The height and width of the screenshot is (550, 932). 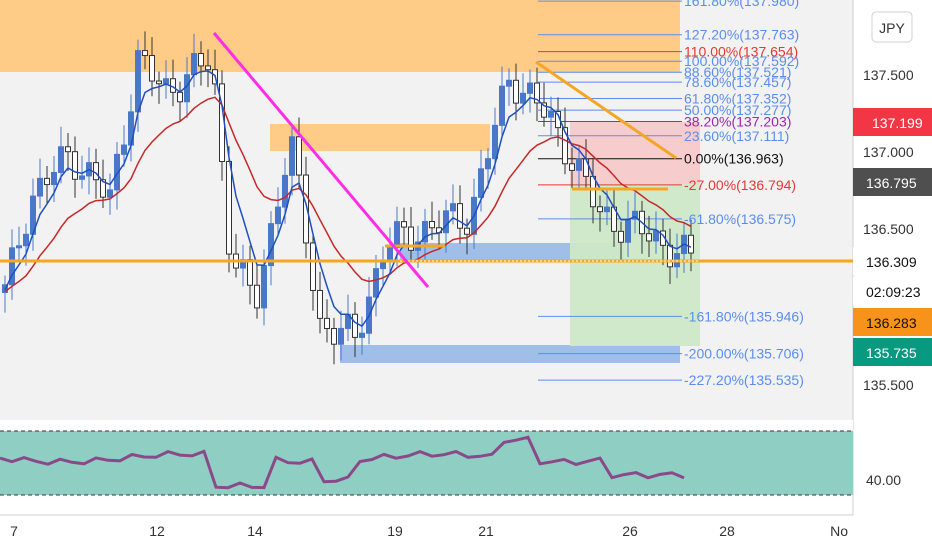 I want to click on fib-label-3: 100.00%(137.592), so click(x=741, y=61).